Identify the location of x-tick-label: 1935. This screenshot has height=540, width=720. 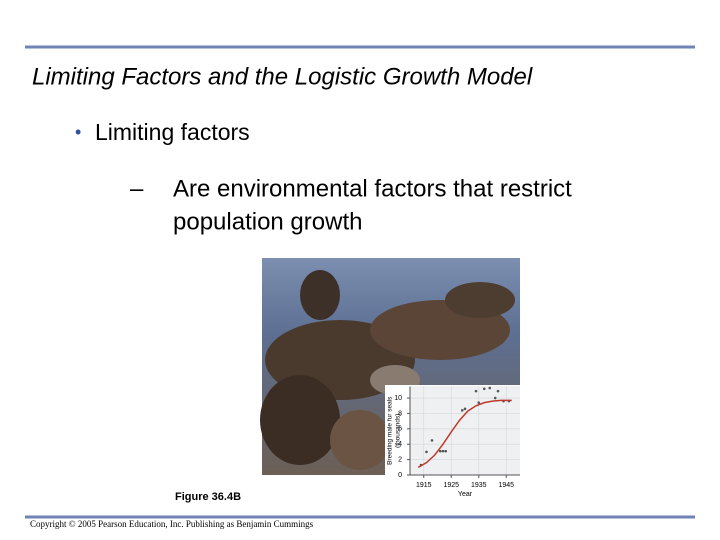
(479, 485).